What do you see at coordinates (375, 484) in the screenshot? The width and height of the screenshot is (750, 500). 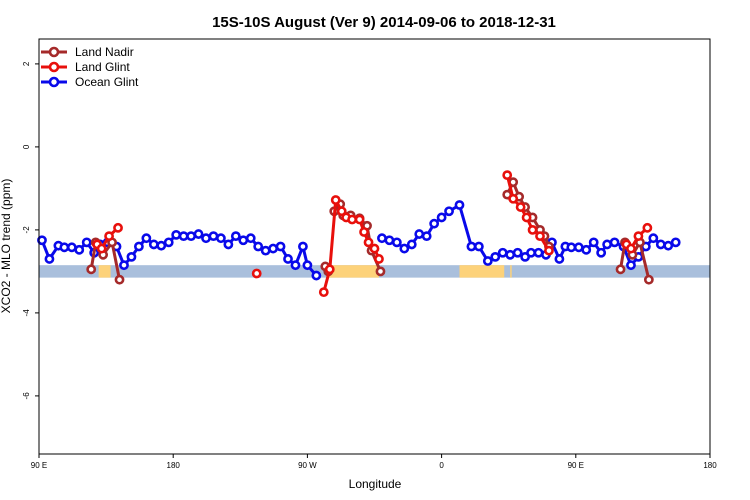 I see `x-axis-label: Longitude` at bounding box center [375, 484].